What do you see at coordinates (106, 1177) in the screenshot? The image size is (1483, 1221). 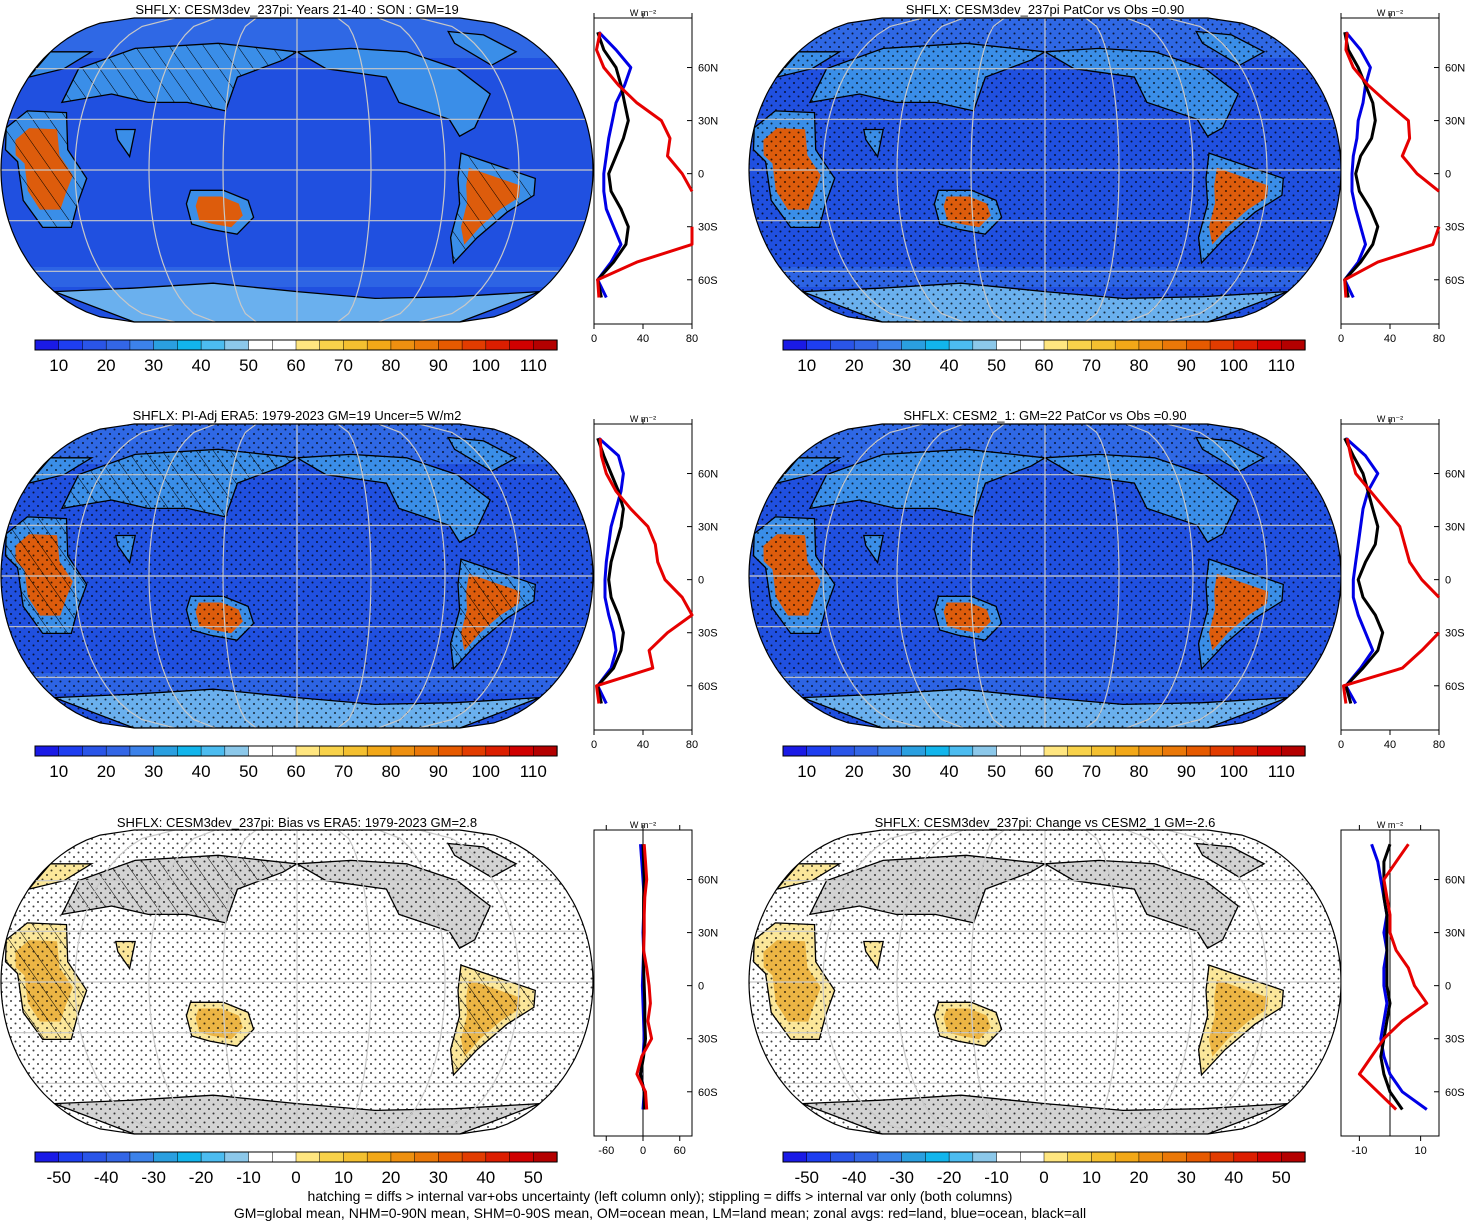 I see `colorbar-label--40: -40` at bounding box center [106, 1177].